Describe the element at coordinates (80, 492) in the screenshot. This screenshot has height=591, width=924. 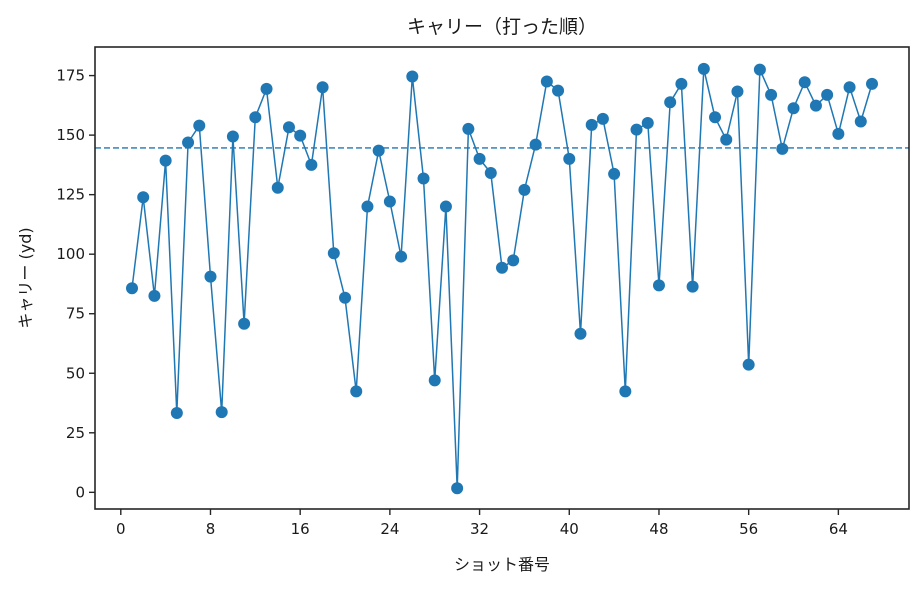
I see `y-tick-label: 0` at that location.